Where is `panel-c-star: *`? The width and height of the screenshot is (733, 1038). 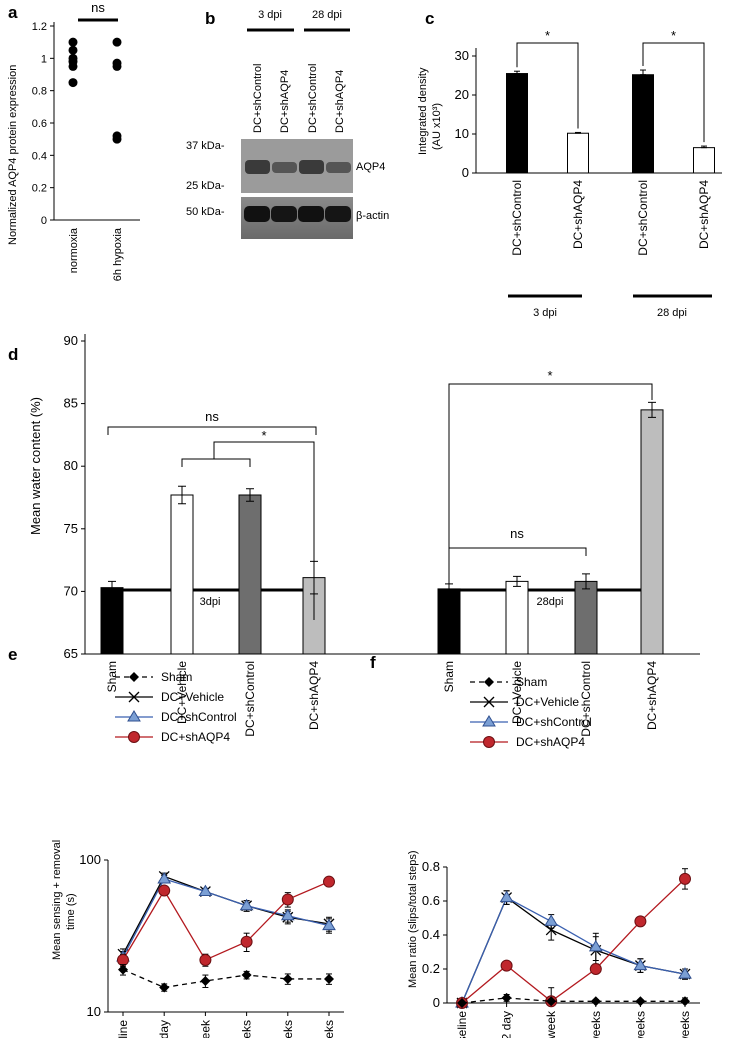 panel-c-star: * is located at coordinates (547, 35).